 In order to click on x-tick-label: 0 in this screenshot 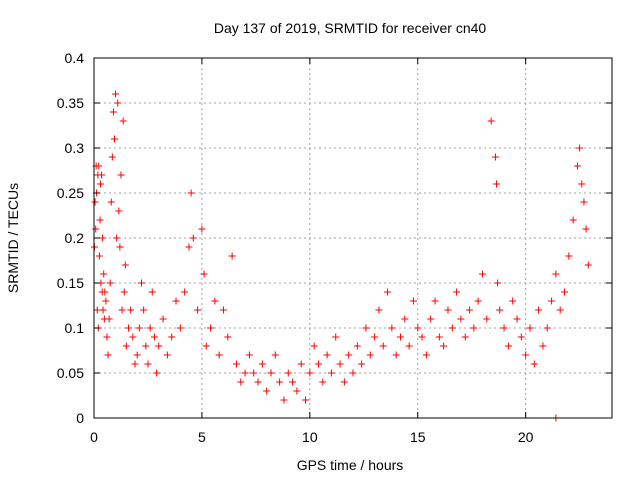, I will do `click(94, 437)`.